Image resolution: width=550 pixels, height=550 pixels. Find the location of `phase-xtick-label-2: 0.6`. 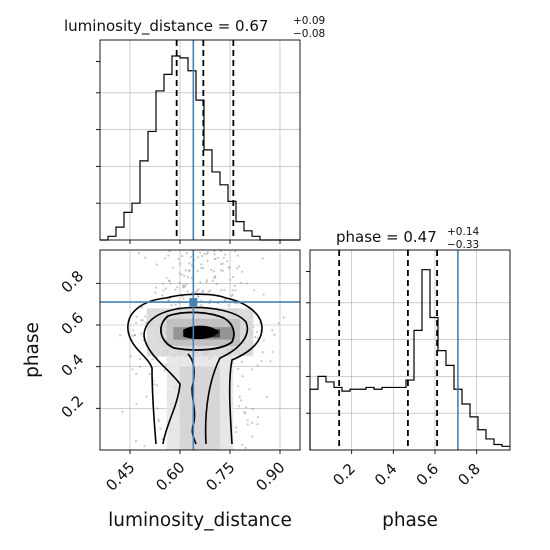

phase-xtick-label-2: 0.6 is located at coordinates (428, 475).